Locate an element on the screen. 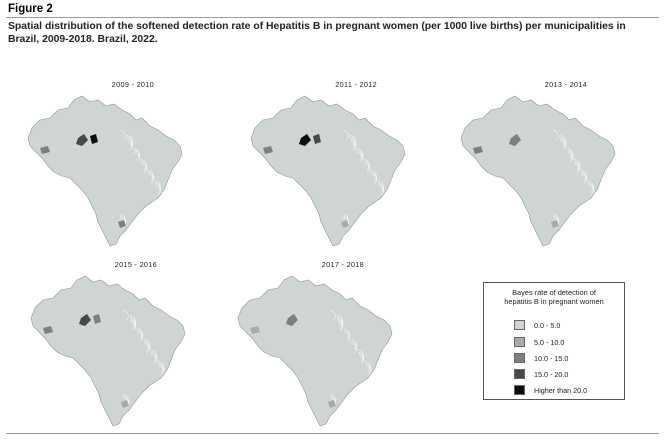 The image size is (665, 443). map-period-label: 2011 - 2012 is located at coordinates (356, 84).